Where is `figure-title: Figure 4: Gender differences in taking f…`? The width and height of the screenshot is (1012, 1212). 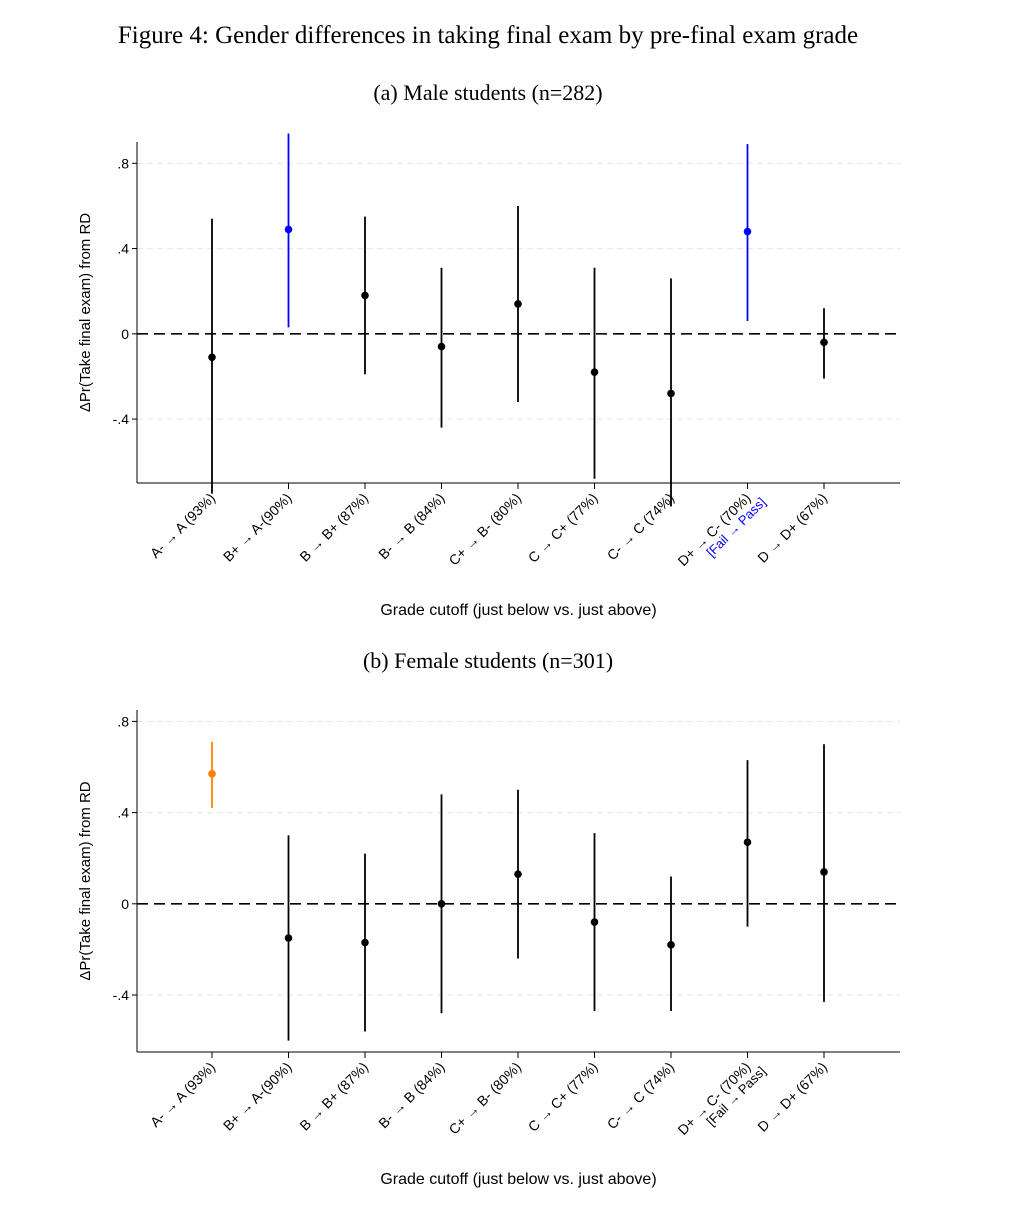 figure-title: Figure 4: Gender differences in taking f… is located at coordinates (488, 35).